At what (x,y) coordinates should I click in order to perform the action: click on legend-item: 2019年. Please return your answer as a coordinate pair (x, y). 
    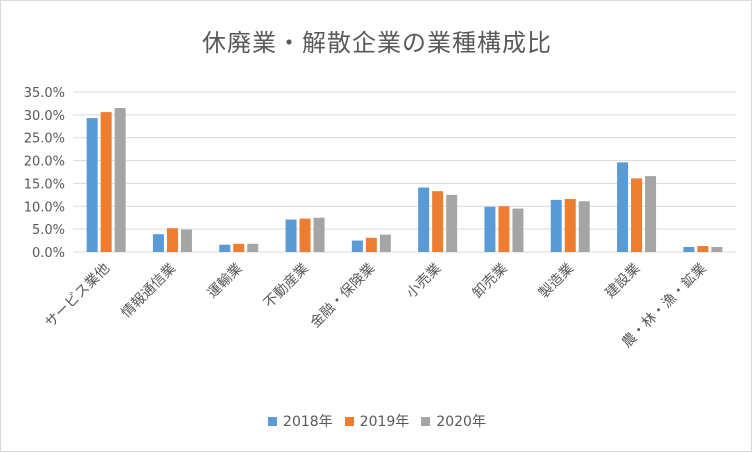
    Looking at the image, I should click on (377, 421).